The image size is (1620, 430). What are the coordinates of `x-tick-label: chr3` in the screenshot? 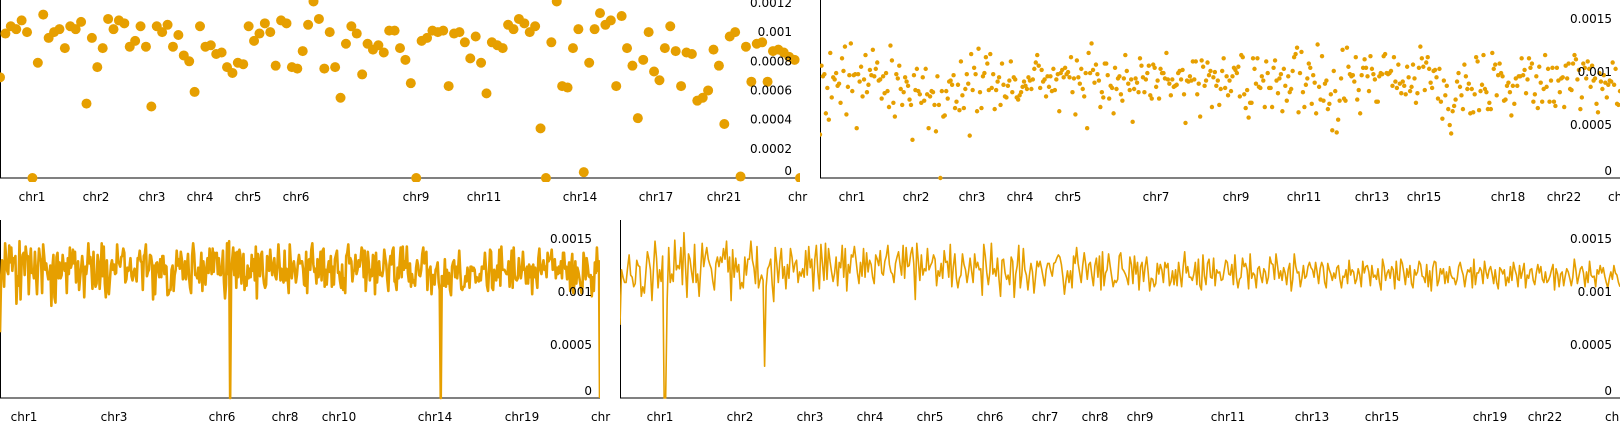 It's located at (972, 197).